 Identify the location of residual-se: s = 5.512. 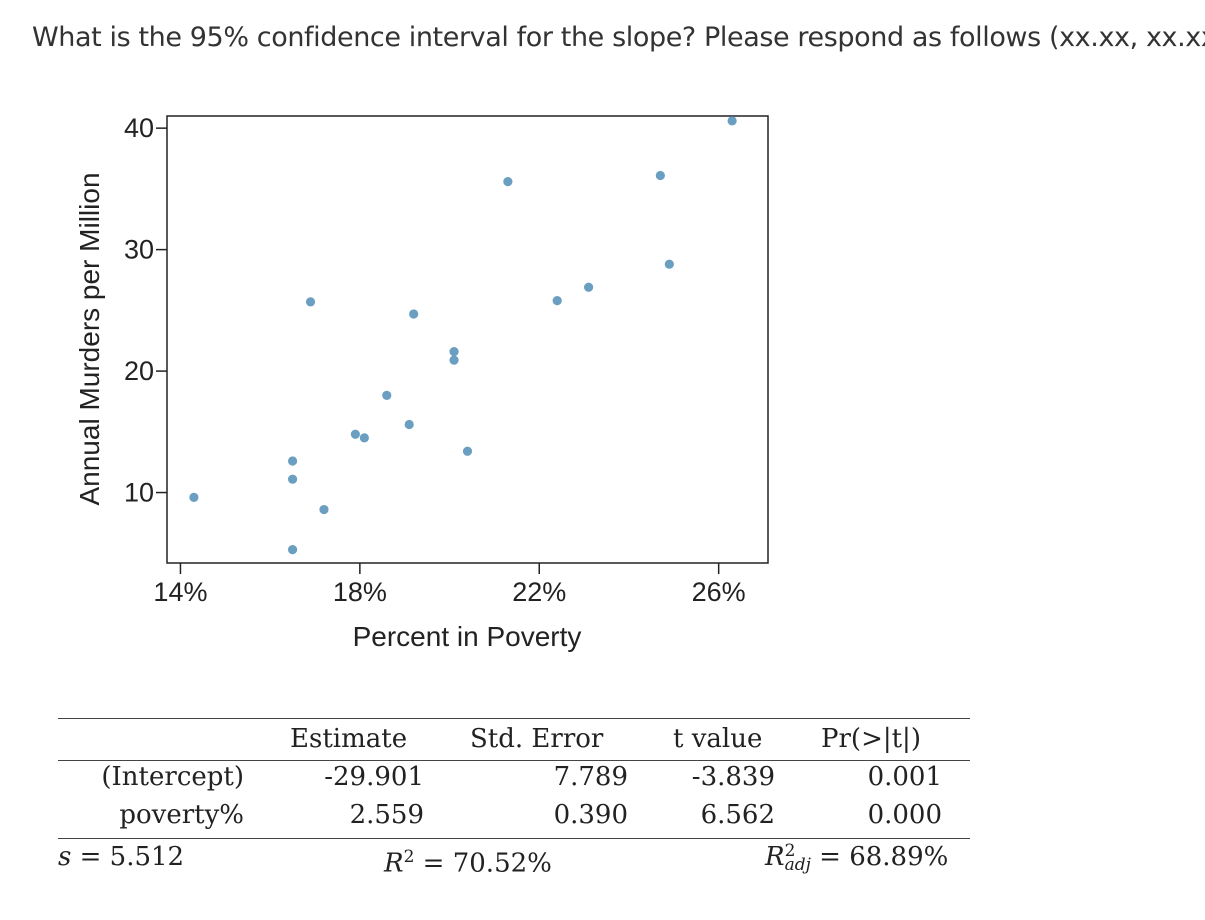
(121, 857).